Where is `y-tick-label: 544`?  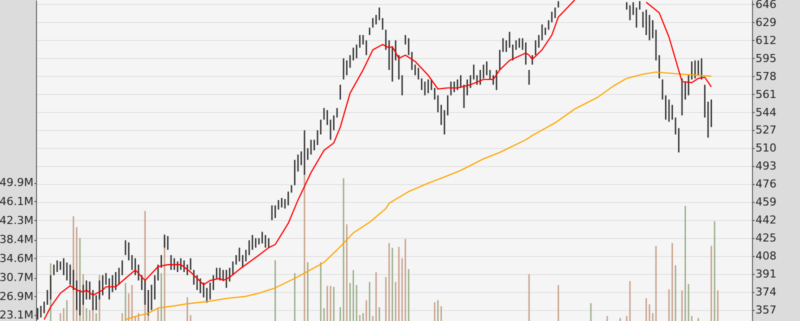
y-tick-label: 544 is located at coordinates (766, 112).